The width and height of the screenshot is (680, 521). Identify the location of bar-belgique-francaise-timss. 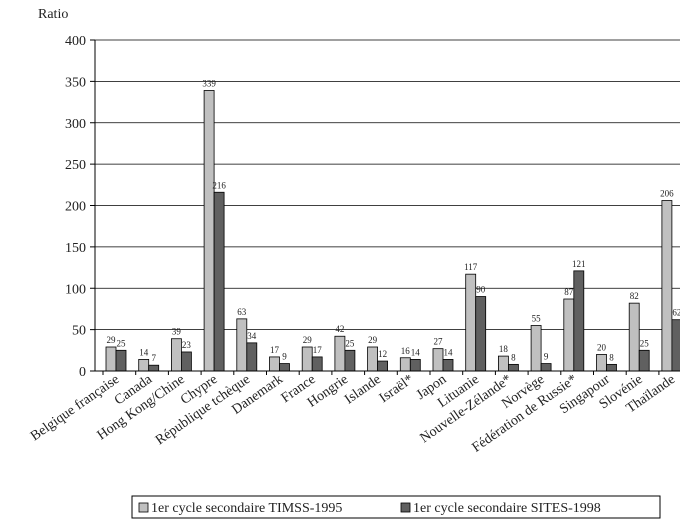
(111, 359).